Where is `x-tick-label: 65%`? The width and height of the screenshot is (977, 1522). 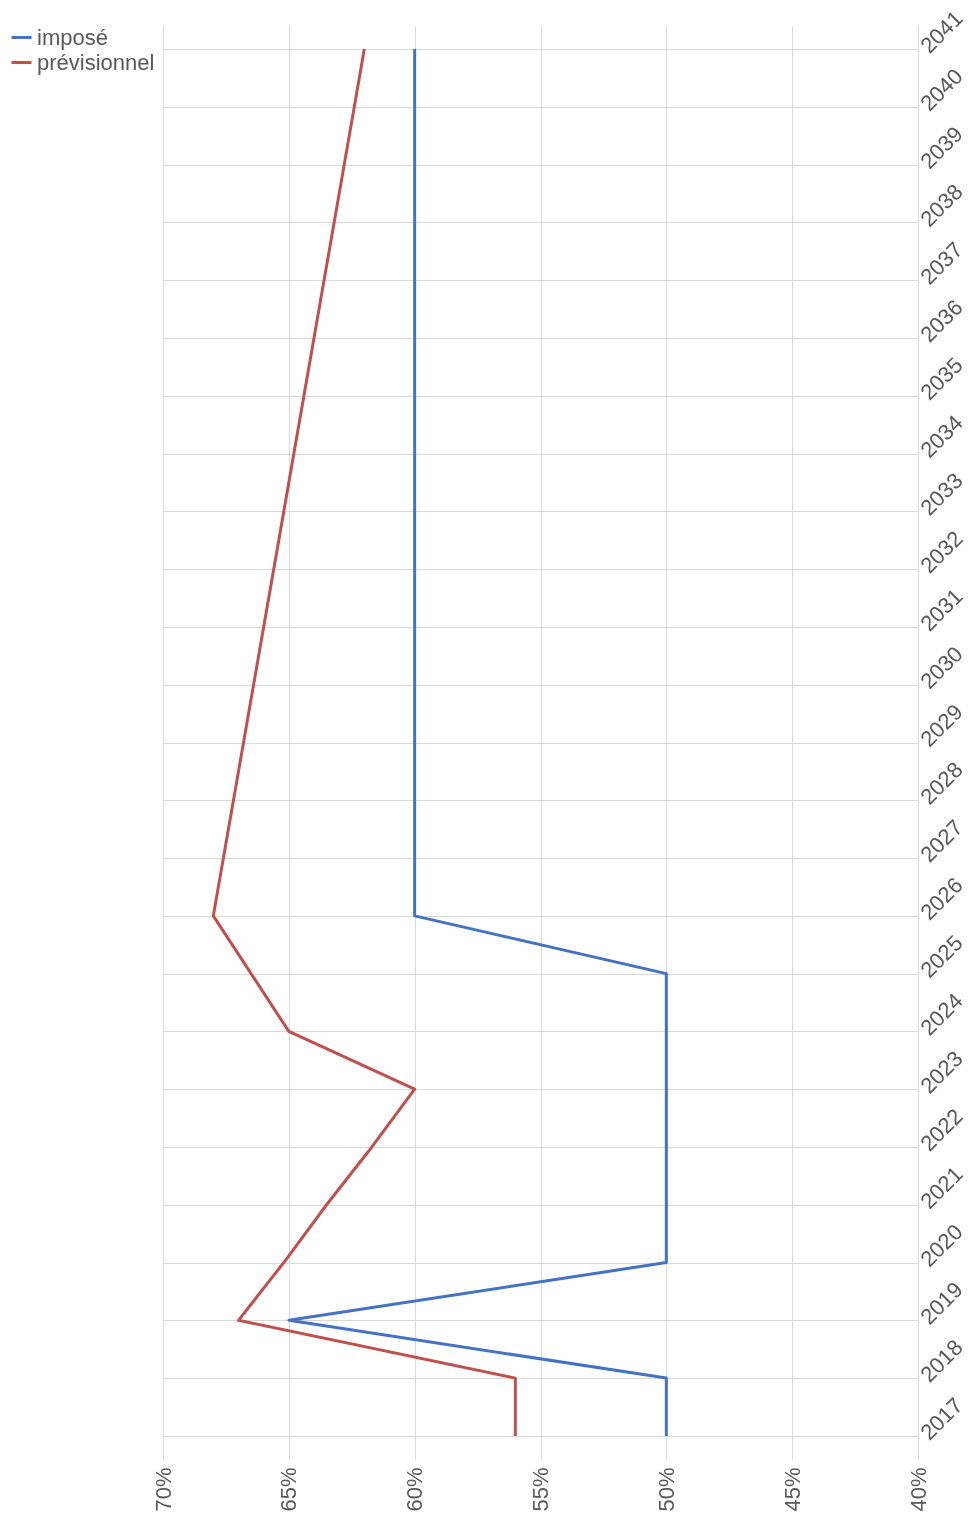
x-tick-label: 65% is located at coordinates (289, 1489).